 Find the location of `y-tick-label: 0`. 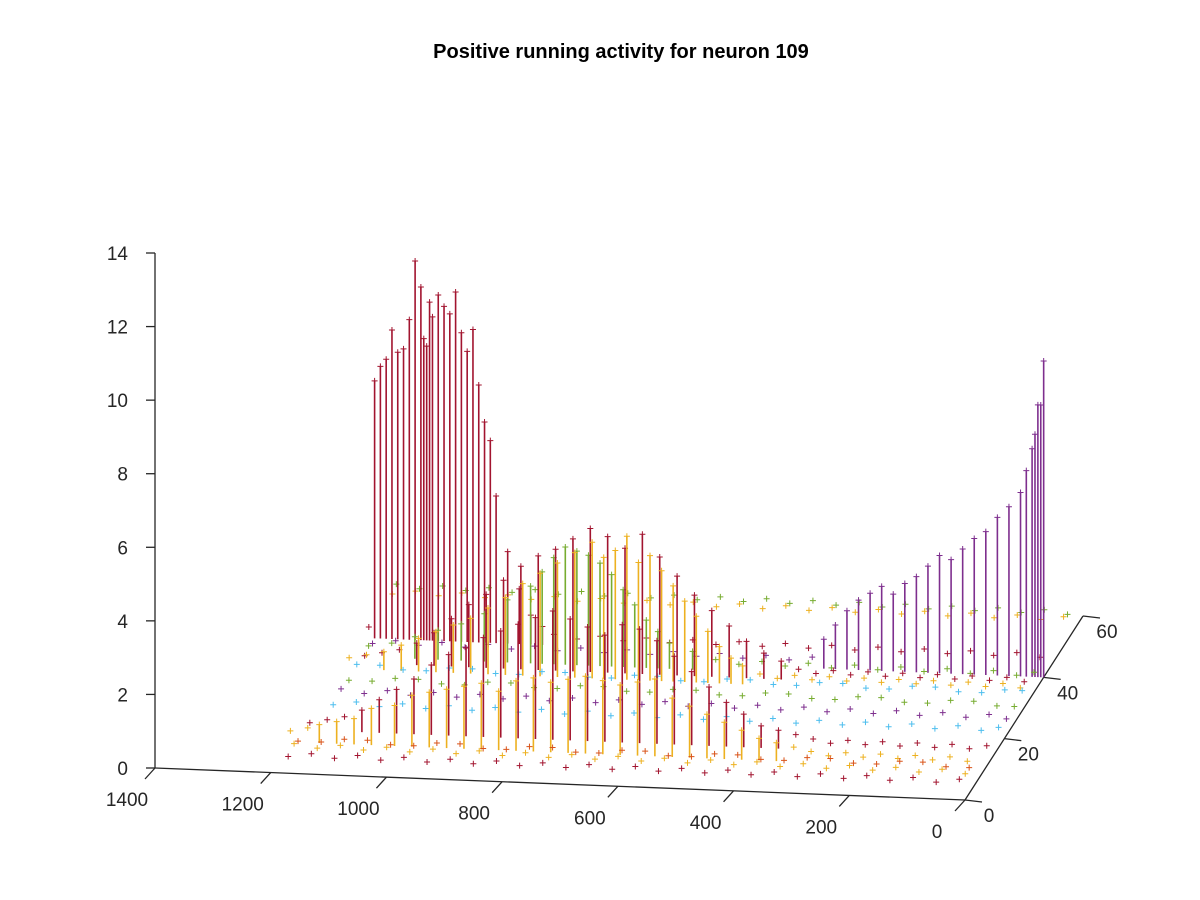

y-tick-label: 0 is located at coordinates (989, 816).